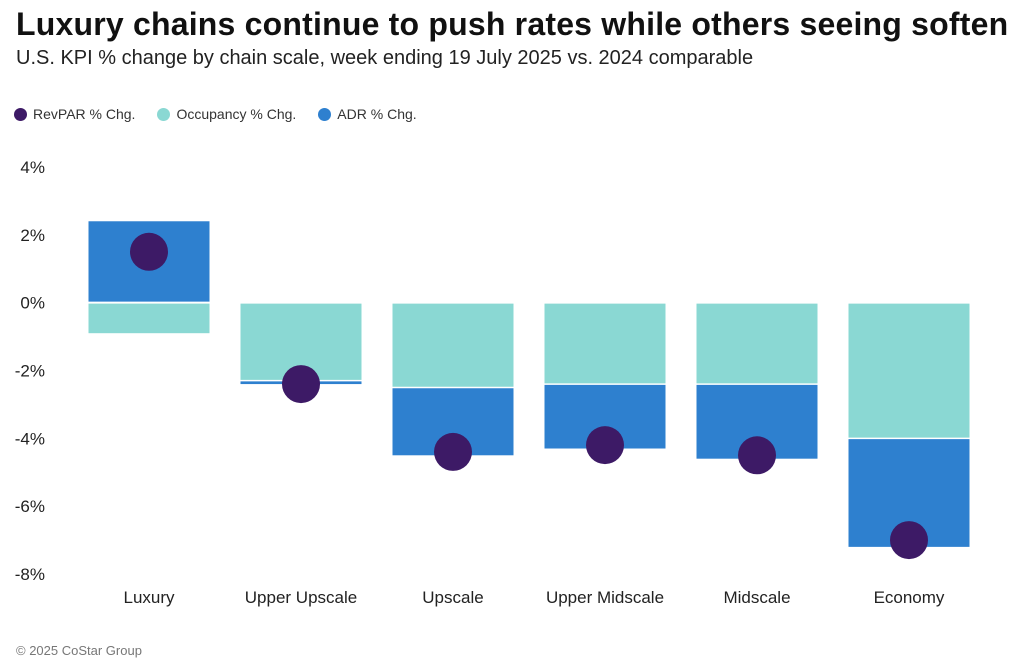  I want to click on copyright-footer: © 2025 CoStar Group, so click(79, 650).